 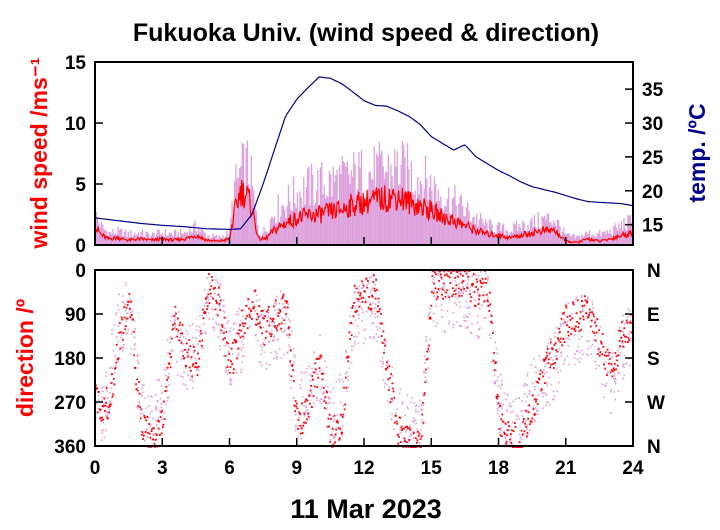 I want to click on direction-tick-label: 0, so click(x=80, y=271).